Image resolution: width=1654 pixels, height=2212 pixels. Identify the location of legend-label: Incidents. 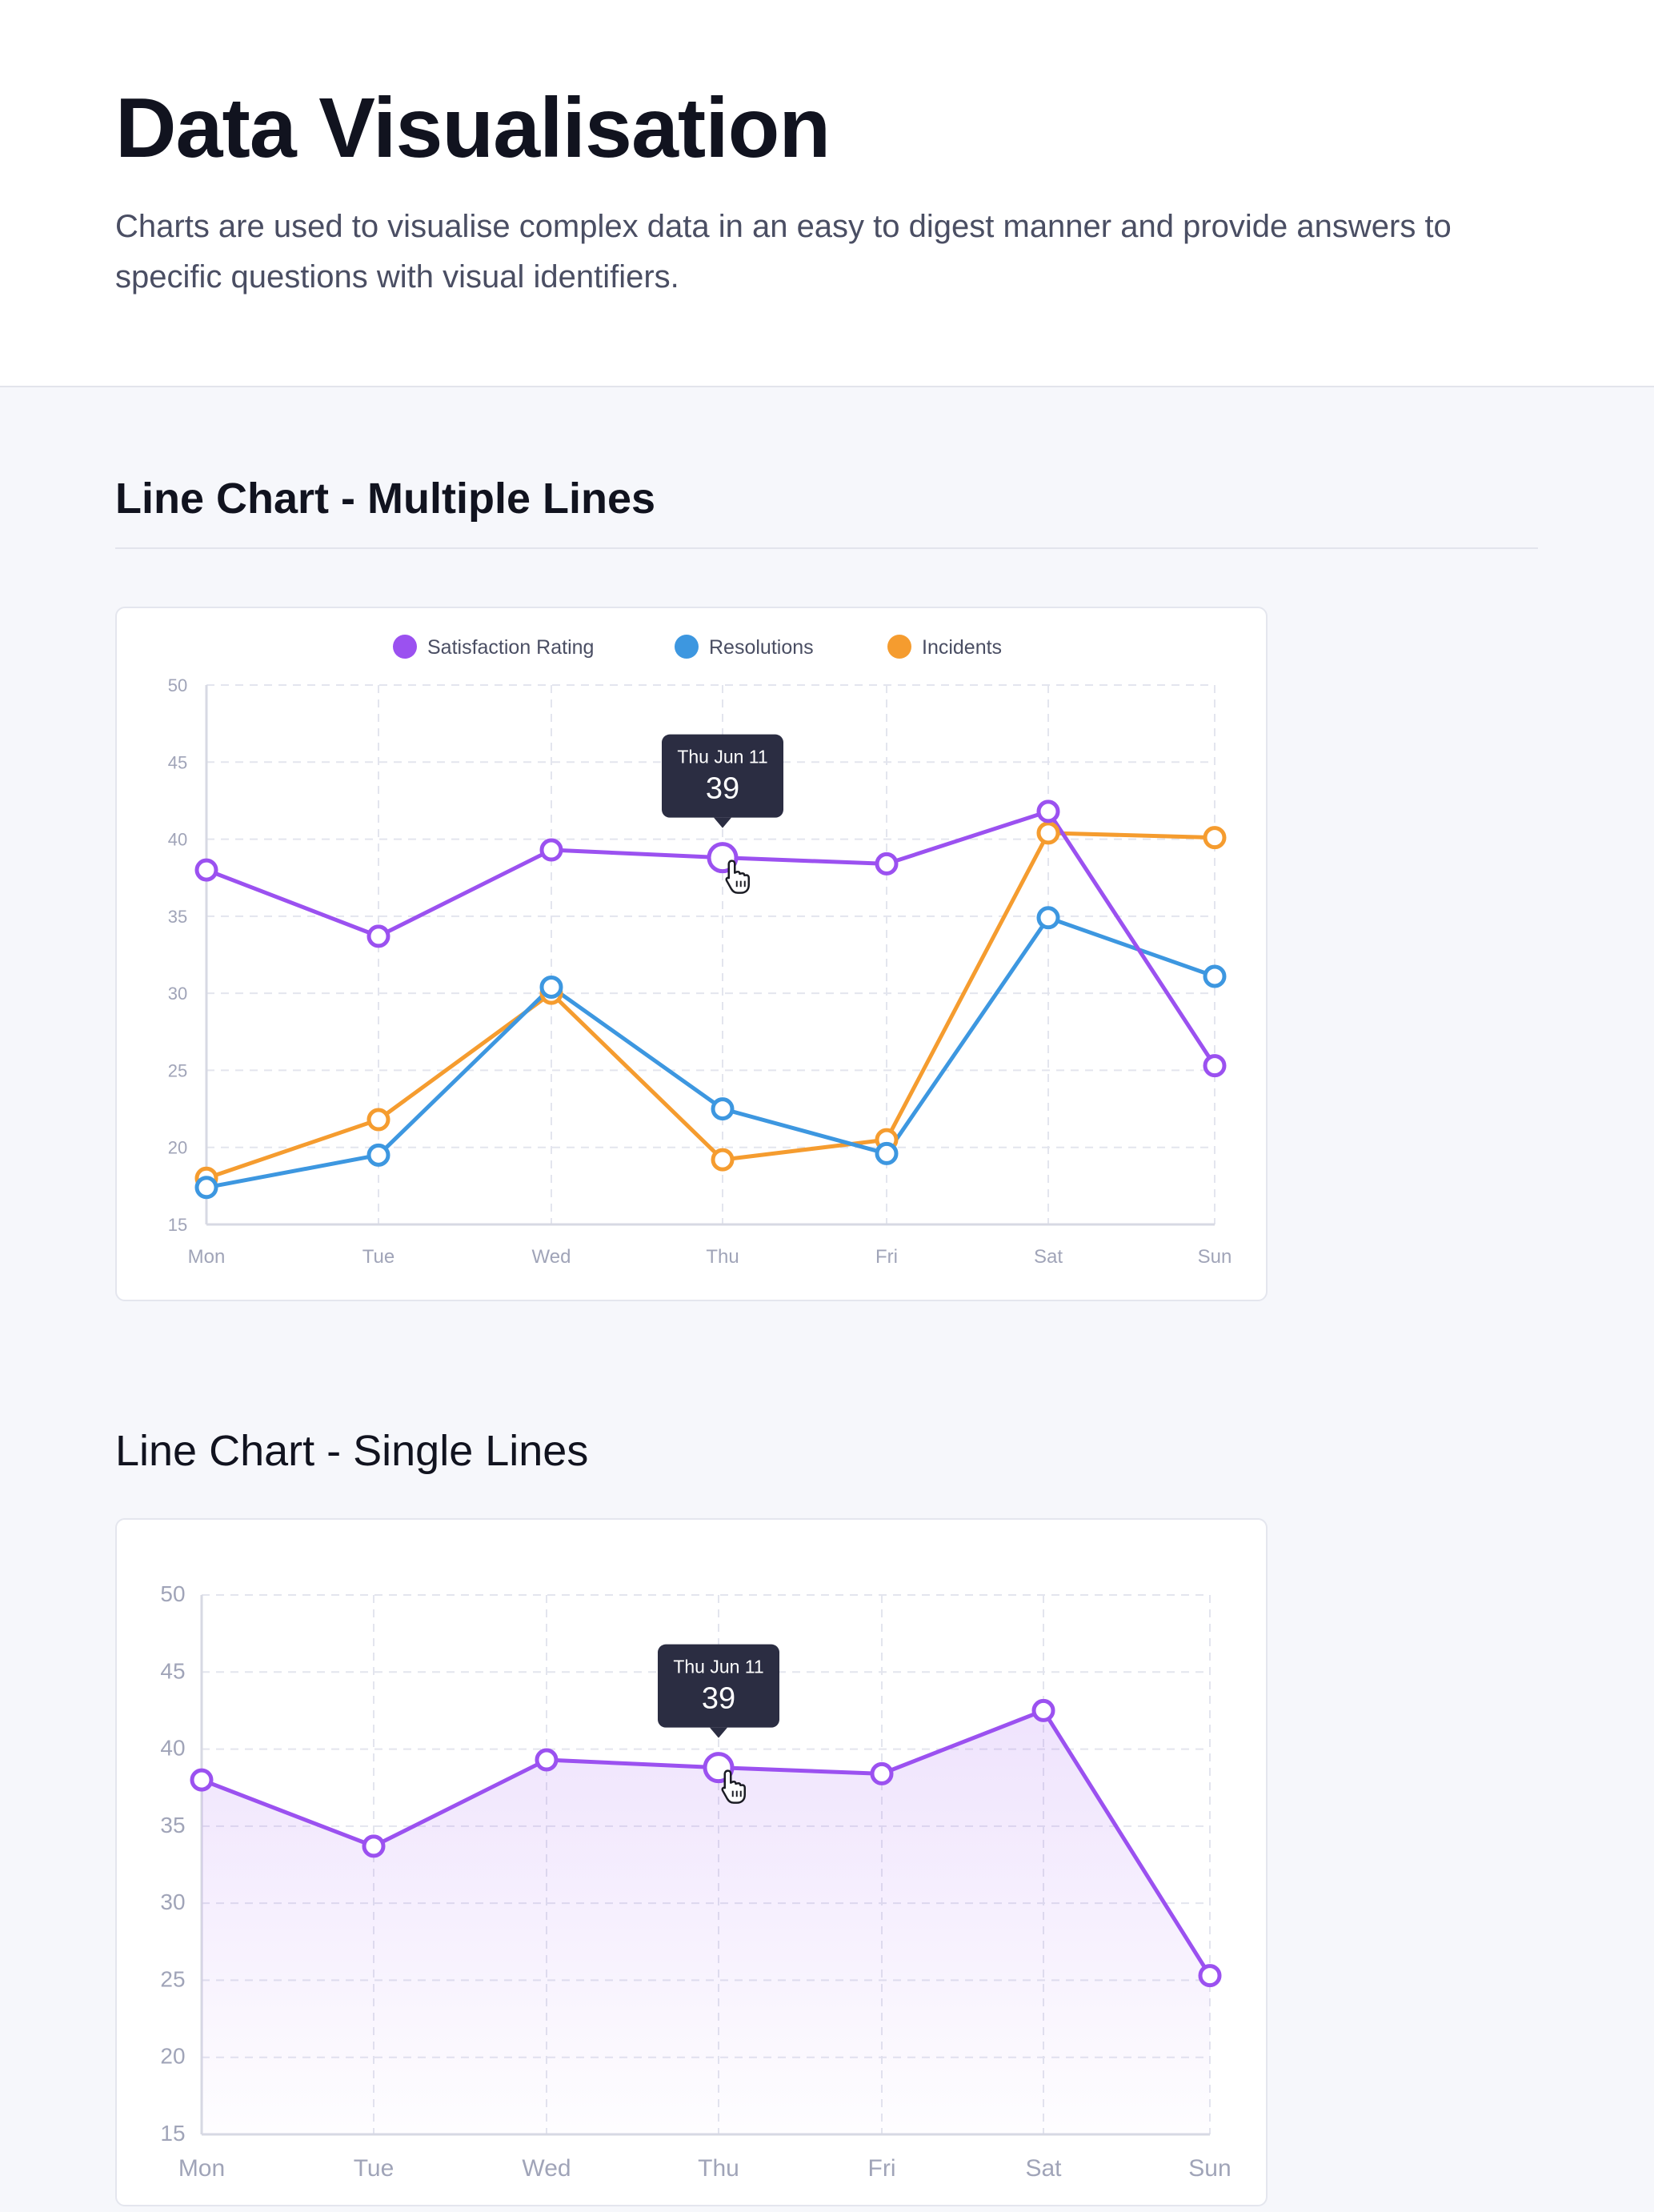
(962, 647).